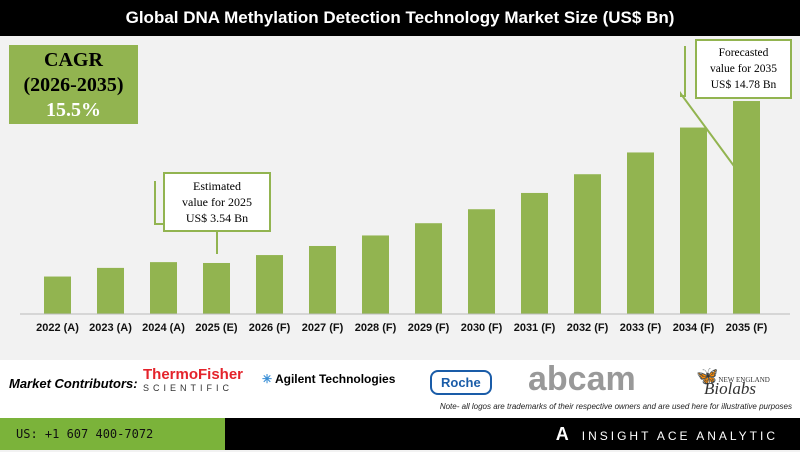  Describe the element at coordinates (582, 379) in the screenshot. I see `abcam-logo: abcam` at that location.